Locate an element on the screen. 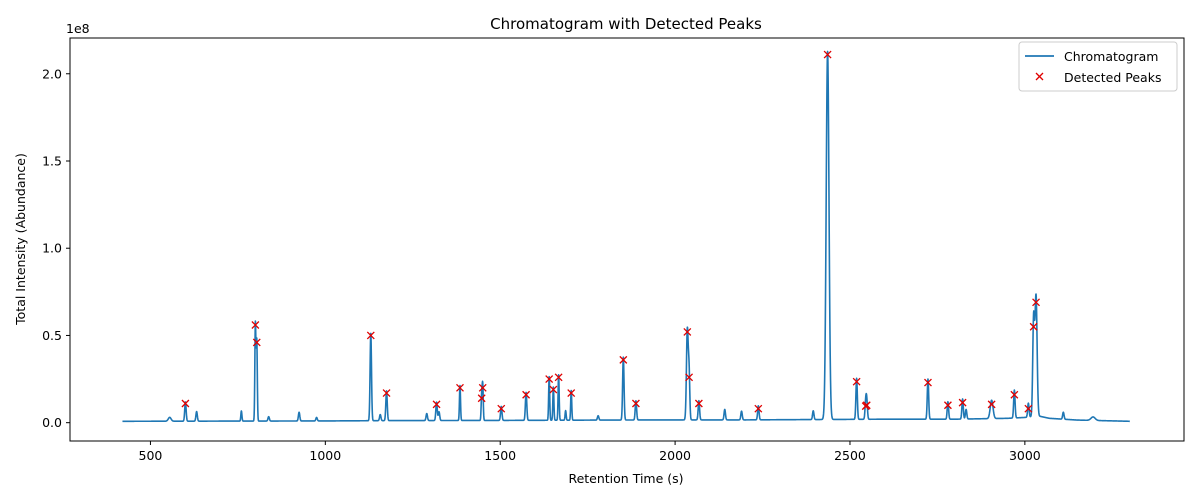 This screenshot has height=500, width=1200. x-tick-label: 1000 is located at coordinates (325, 455).